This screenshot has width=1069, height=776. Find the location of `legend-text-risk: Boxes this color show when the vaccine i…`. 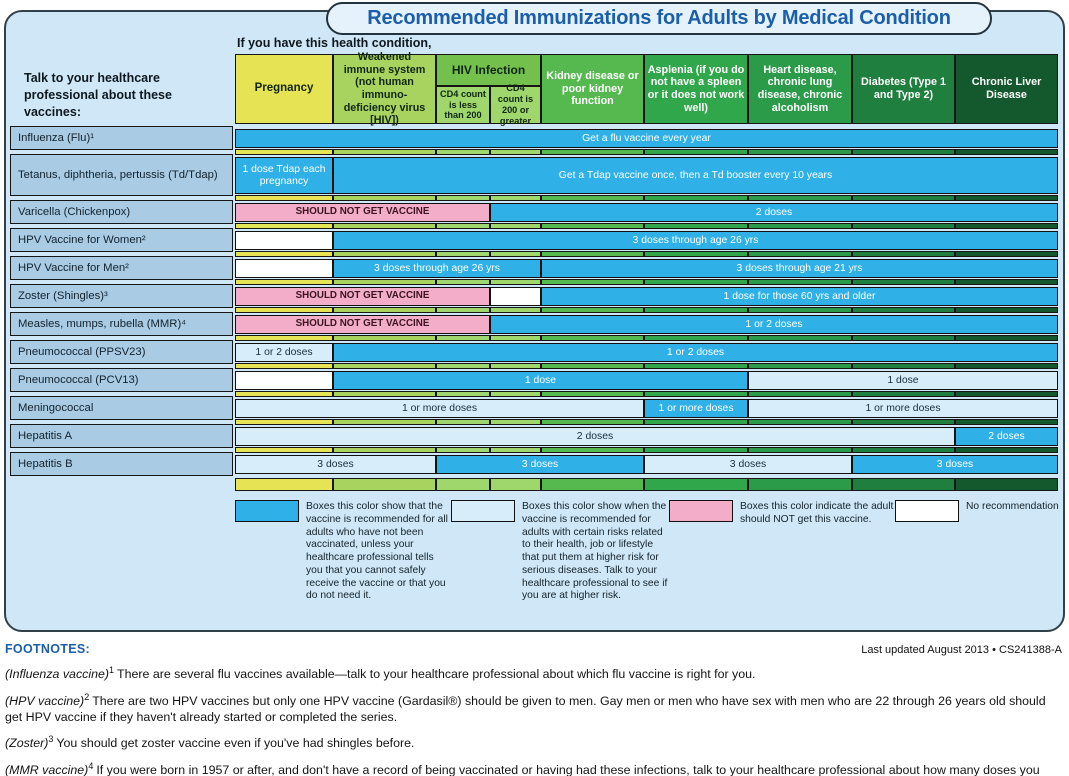

legend-text-risk: Boxes this color show when the vaccine i… is located at coordinates (595, 551).